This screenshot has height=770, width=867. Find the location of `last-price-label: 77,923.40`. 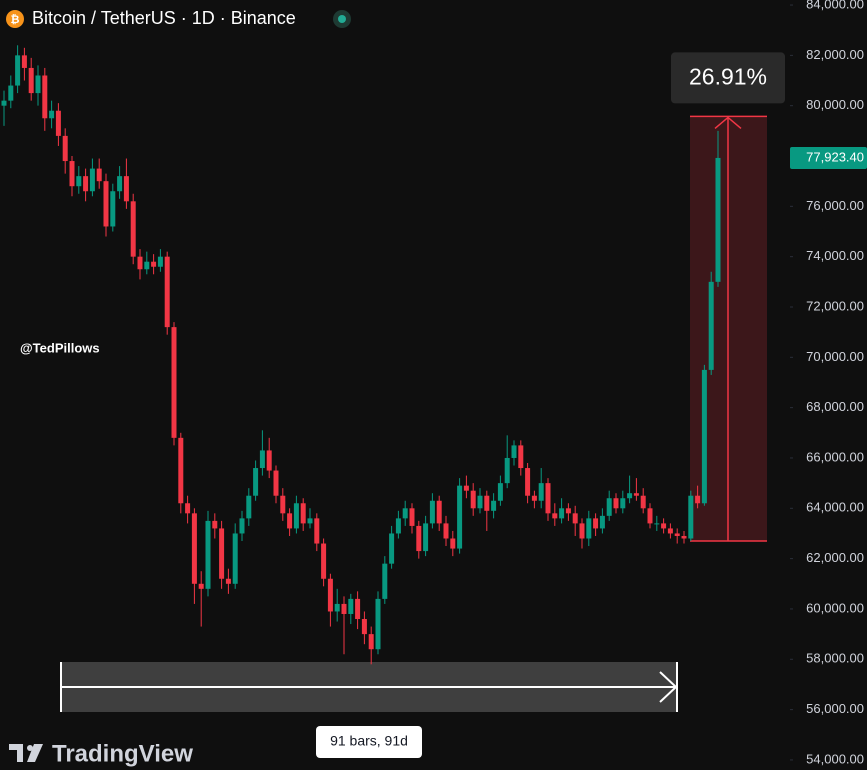

last-price-label: 77,923.40 is located at coordinates (835, 156).